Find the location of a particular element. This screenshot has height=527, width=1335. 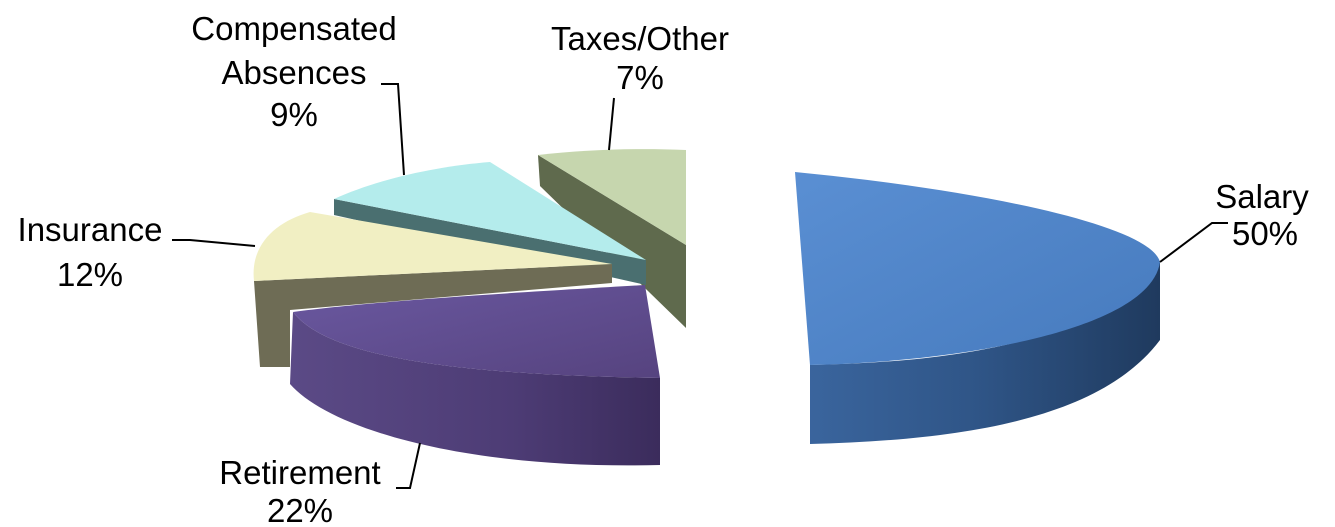

slice-salary-top is located at coordinates (977, 268).